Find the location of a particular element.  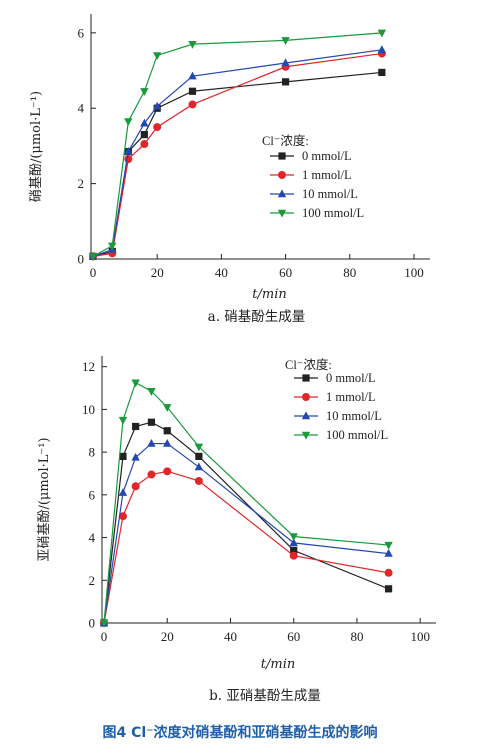

x-tick-label: 0 is located at coordinates (93, 272).